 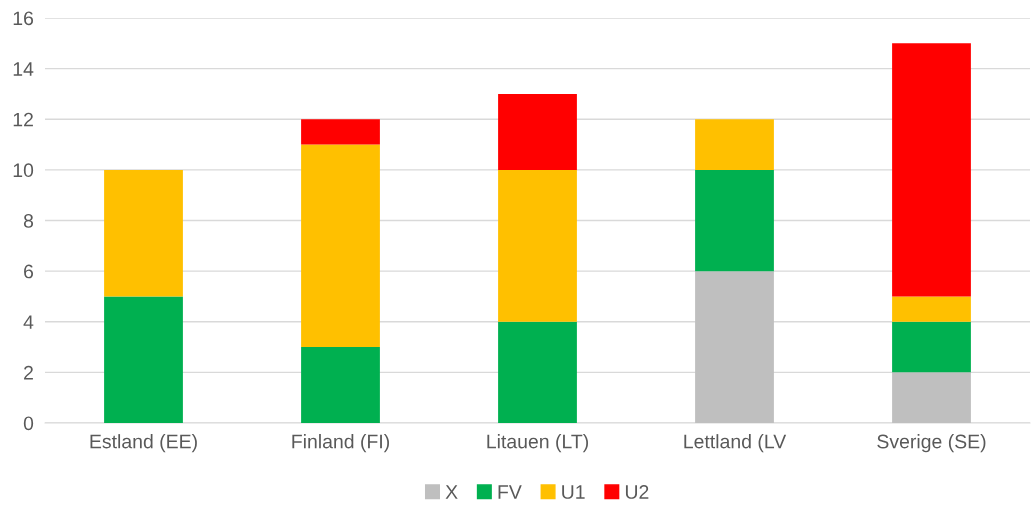 What do you see at coordinates (28, 220) in the screenshot?
I see `y-tick-label: 8` at bounding box center [28, 220].